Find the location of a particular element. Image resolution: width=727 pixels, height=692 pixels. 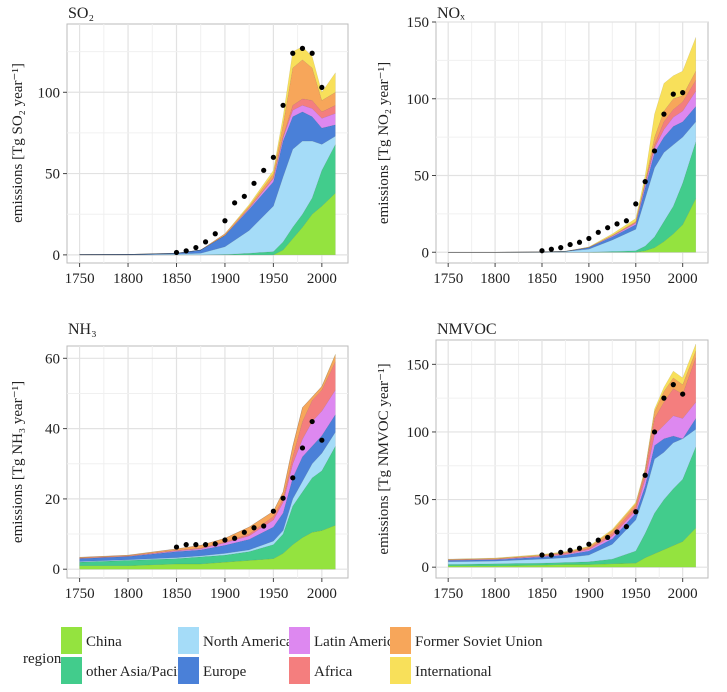

x-tick-label: 1800 is located at coordinates (495, 279).